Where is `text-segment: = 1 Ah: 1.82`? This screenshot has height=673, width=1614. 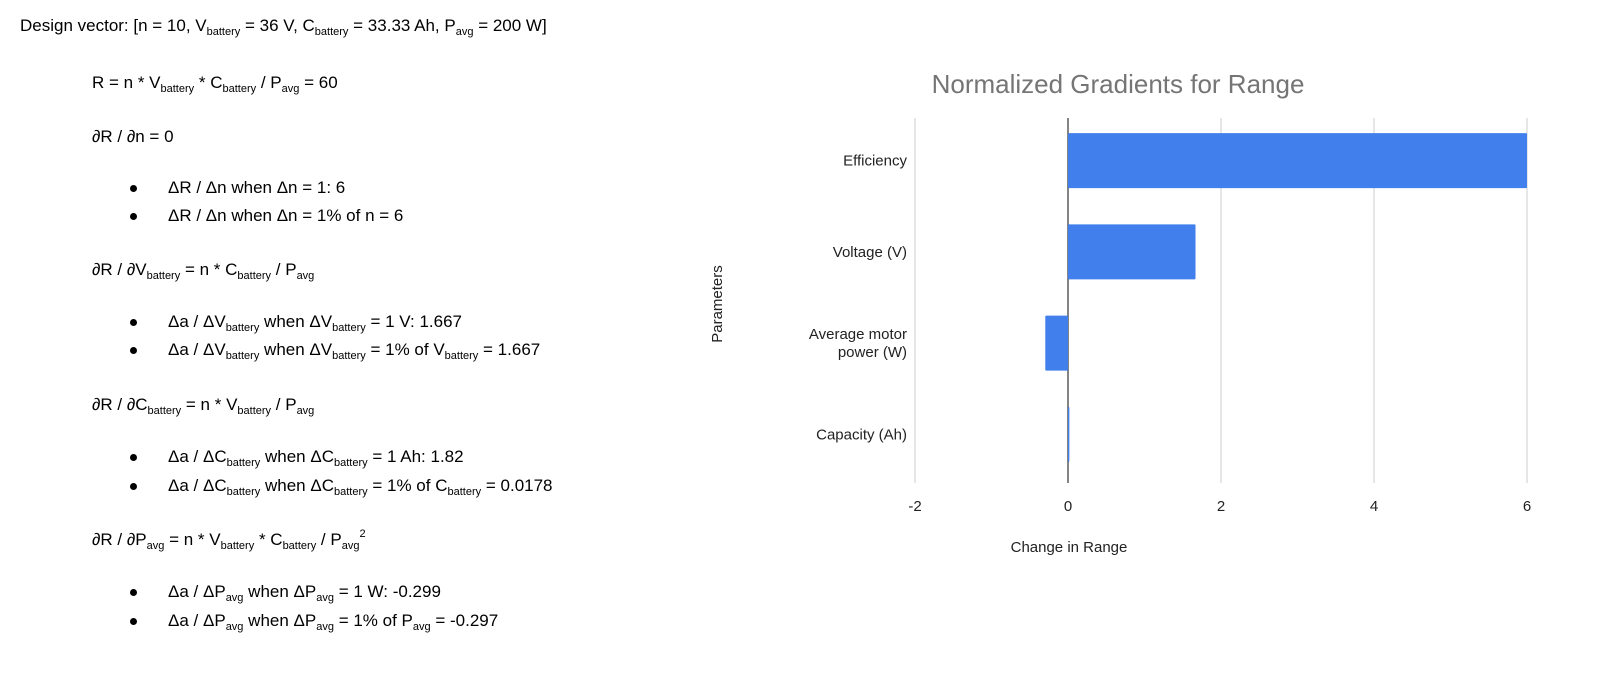
text-segment: = 1 Ah: 1.82 is located at coordinates (415, 456).